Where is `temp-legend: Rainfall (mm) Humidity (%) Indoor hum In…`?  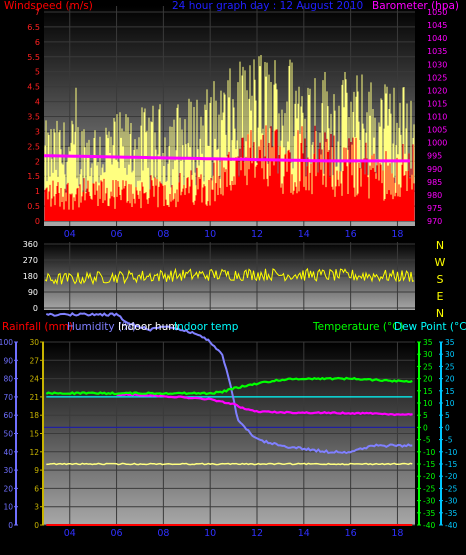 temp-legend: Rainfall (mm) Humidity (%) Indoor hum In… is located at coordinates (234, 327).